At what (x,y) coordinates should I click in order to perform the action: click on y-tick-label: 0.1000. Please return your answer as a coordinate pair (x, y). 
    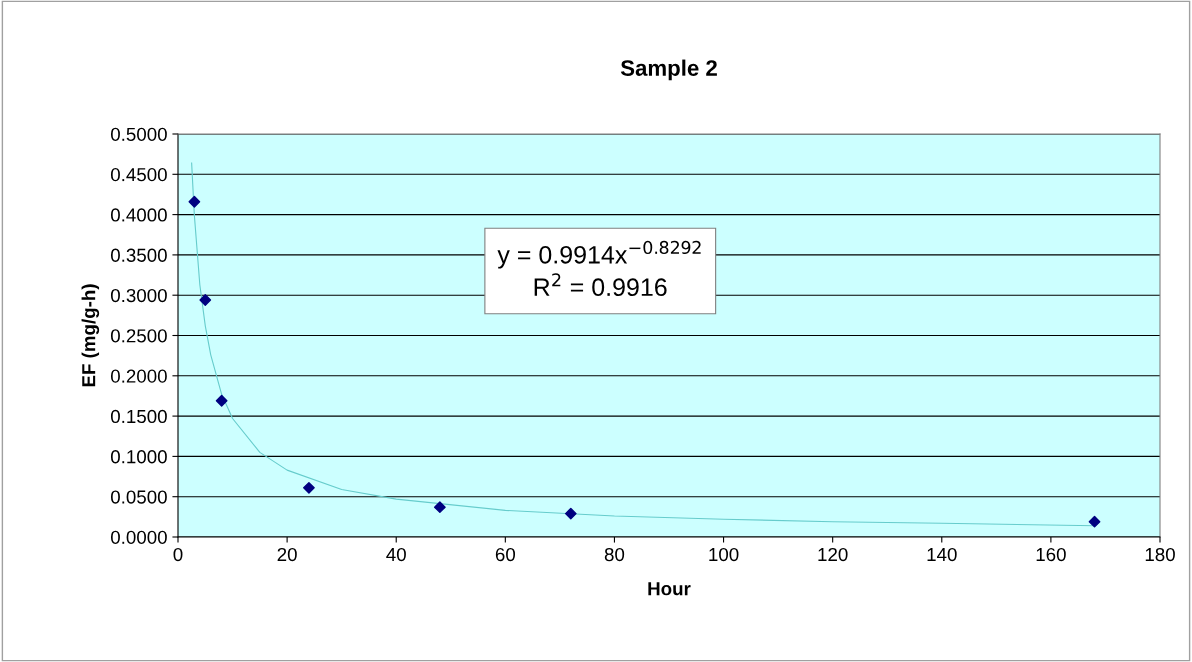
    Looking at the image, I should click on (138, 457).